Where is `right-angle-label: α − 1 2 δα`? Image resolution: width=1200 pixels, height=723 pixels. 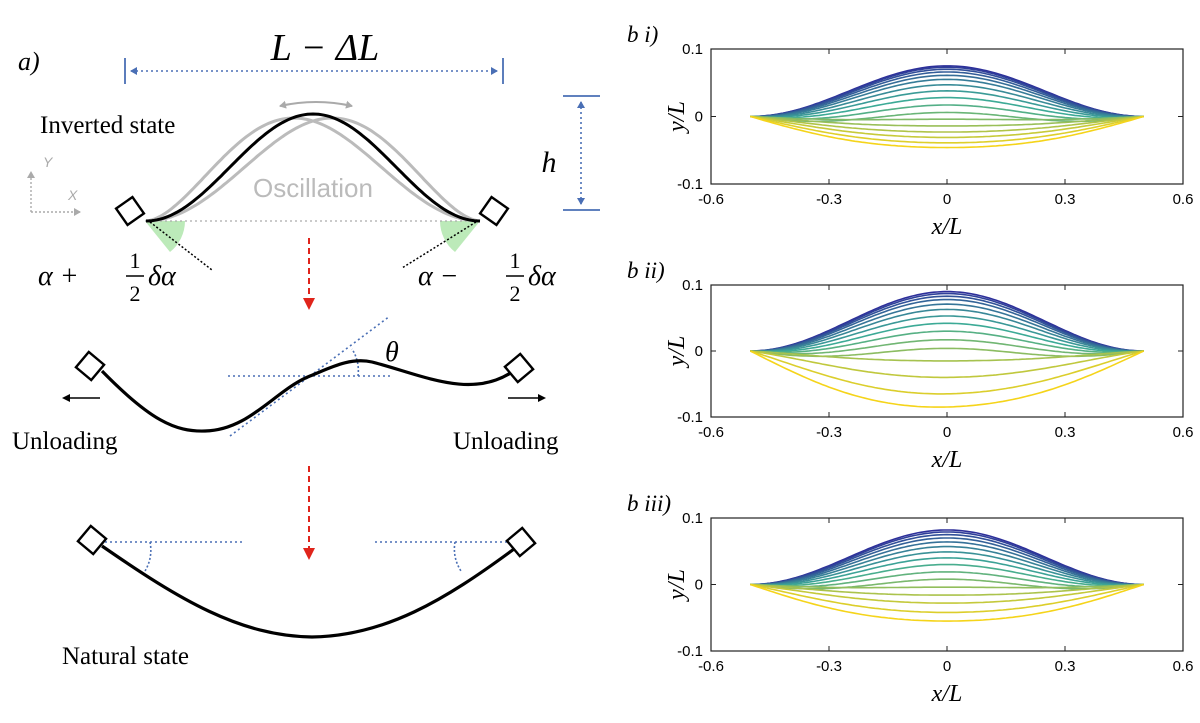
right-angle-label: α − 1 2 δα is located at coordinates (487, 277).